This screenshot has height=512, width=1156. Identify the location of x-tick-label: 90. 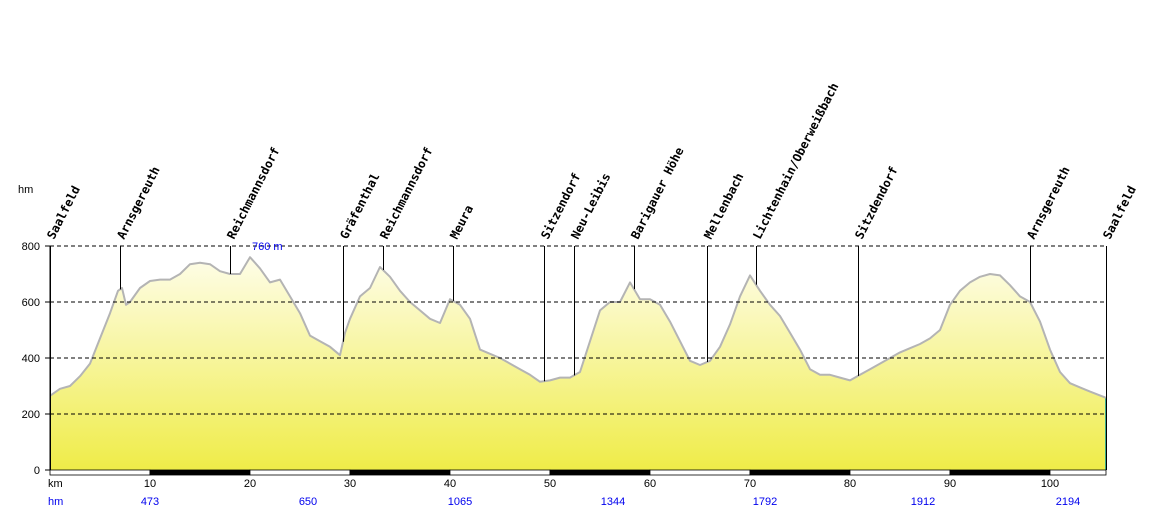
(950, 484).